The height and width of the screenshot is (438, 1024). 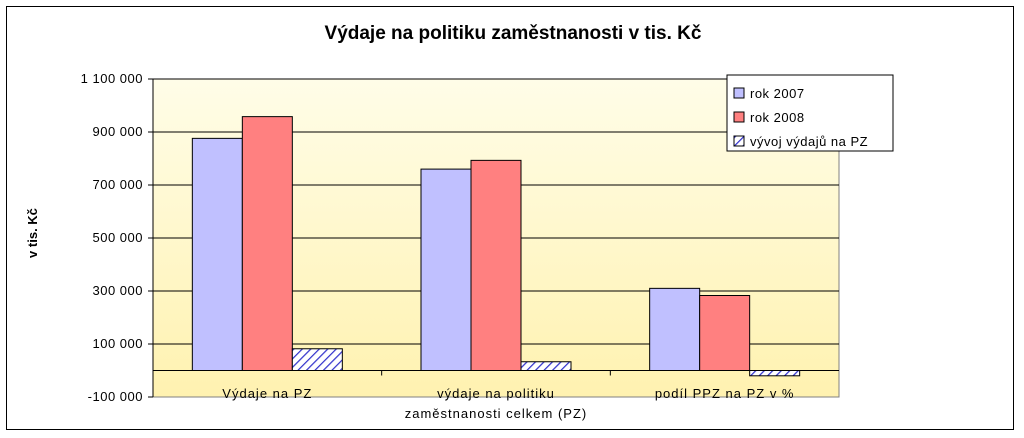 What do you see at coordinates (546, 366) in the screenshot?
I see `bar-vývoj-výdajů-na-PZ-1` at bounding box center [546, 366].